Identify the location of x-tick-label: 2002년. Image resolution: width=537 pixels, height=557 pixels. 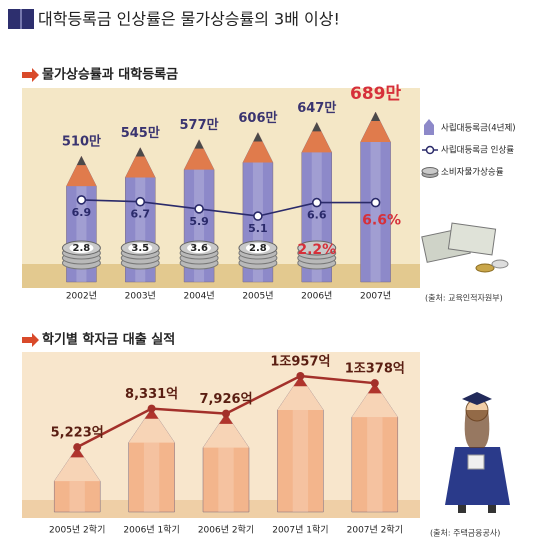
(81, 296).